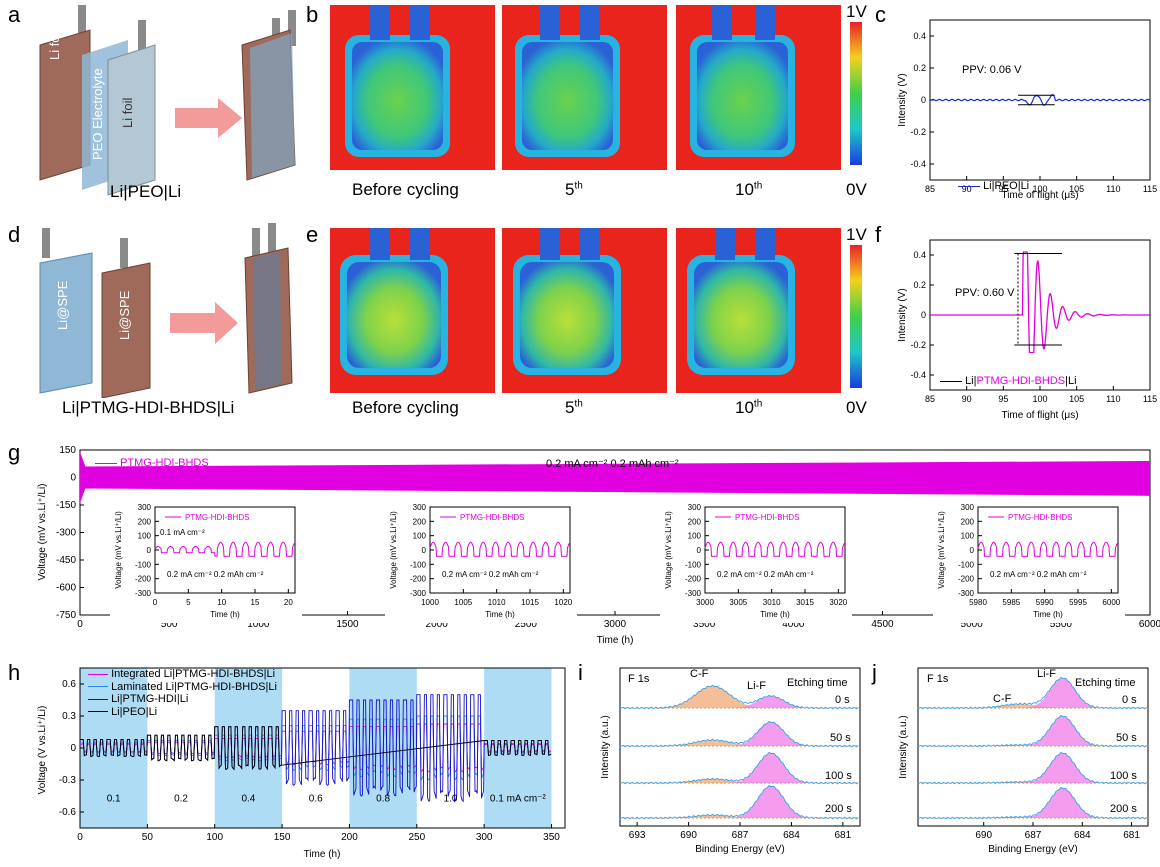 Image resolution: width=1160 pixels, height=867 pixels. Describe the element at coordinates (221, 602) in the screenshot. I see `inset-0-xtick-label: 10` at that location.